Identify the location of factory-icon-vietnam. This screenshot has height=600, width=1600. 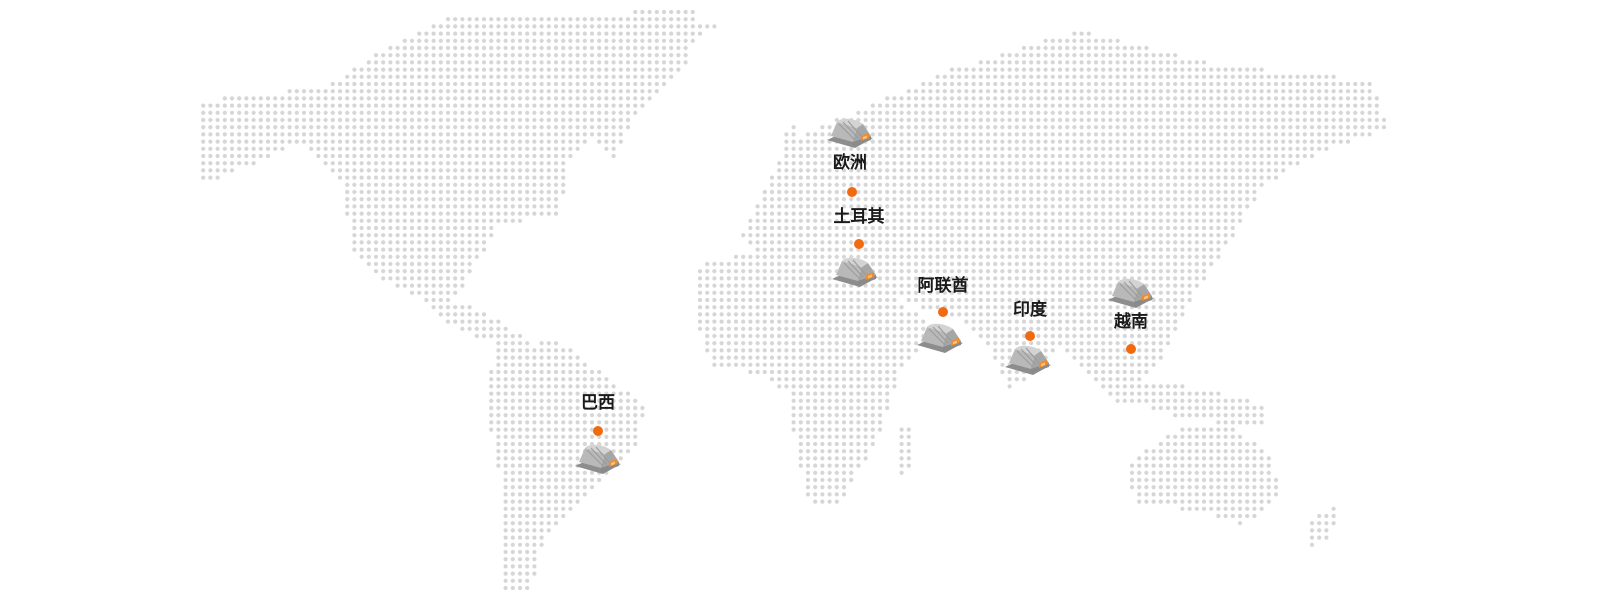
(1131, 292).